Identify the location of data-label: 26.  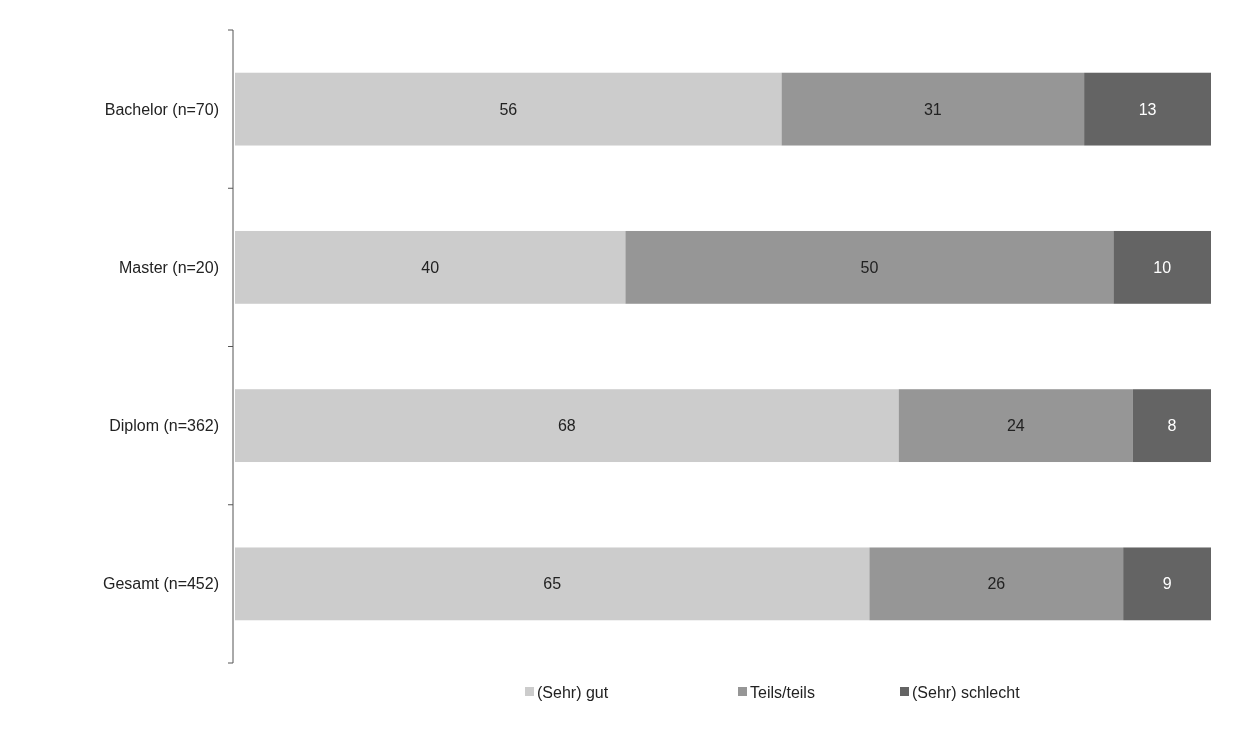
(996, 584).